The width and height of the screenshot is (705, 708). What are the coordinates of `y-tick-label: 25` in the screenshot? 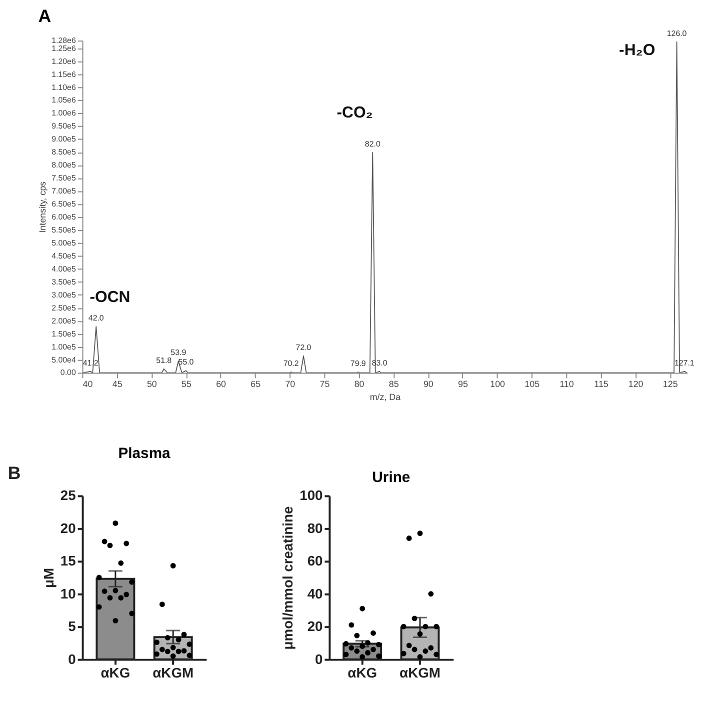 It's located at (68, 495).